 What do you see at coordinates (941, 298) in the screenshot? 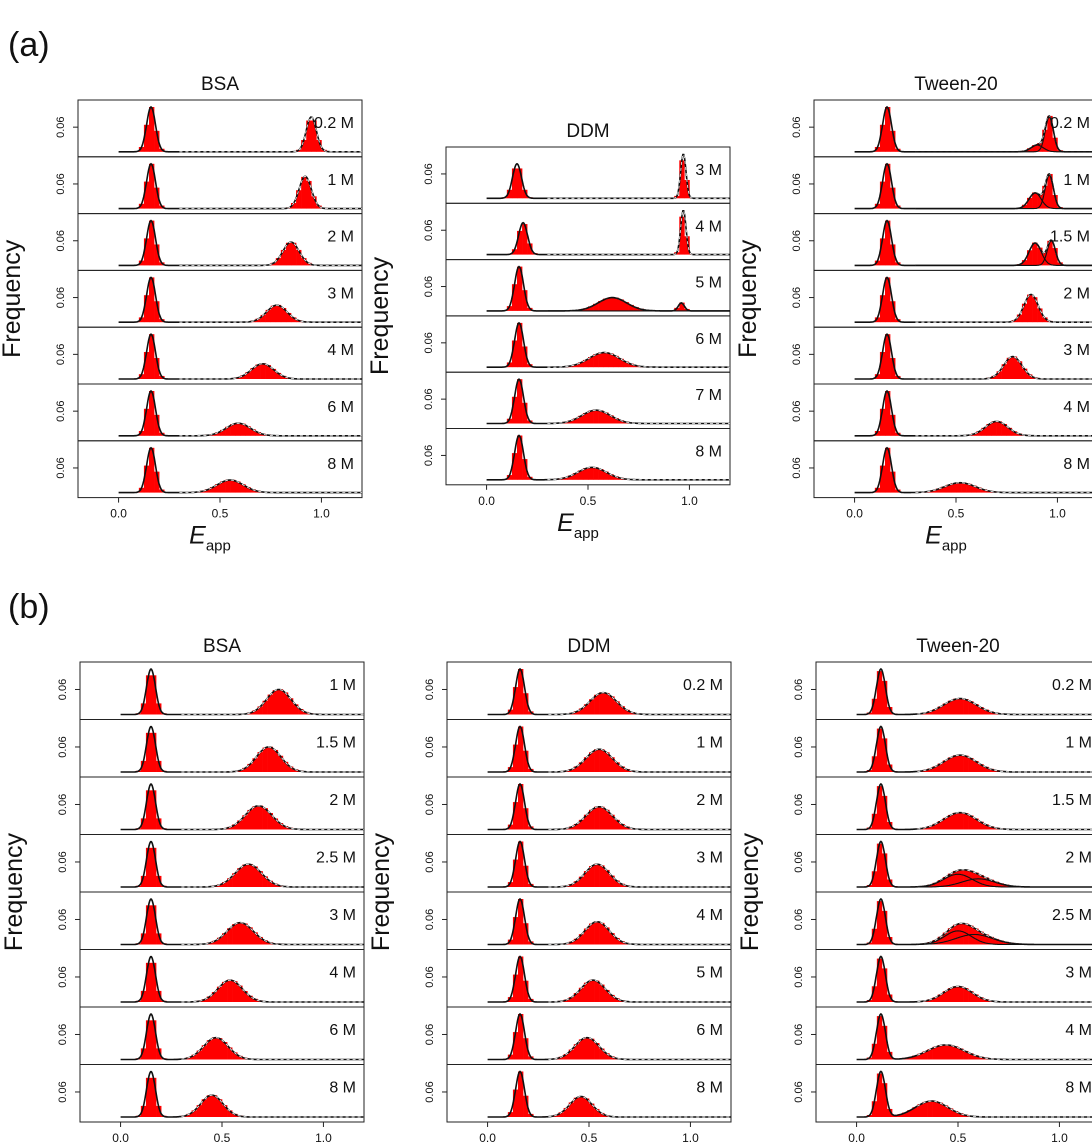
I see `histogram-row: 0.06 2 M` at bounding box center [941, 298].